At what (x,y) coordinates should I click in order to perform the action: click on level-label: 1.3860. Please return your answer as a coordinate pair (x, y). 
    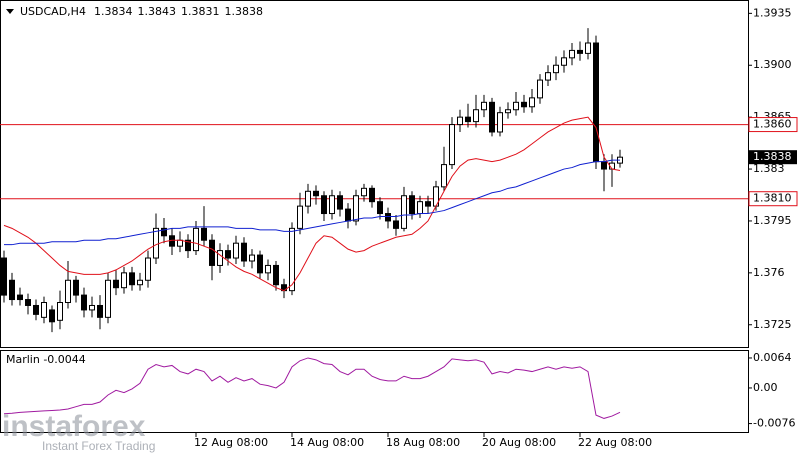
    Looking at the image, I should click on (772, 124).